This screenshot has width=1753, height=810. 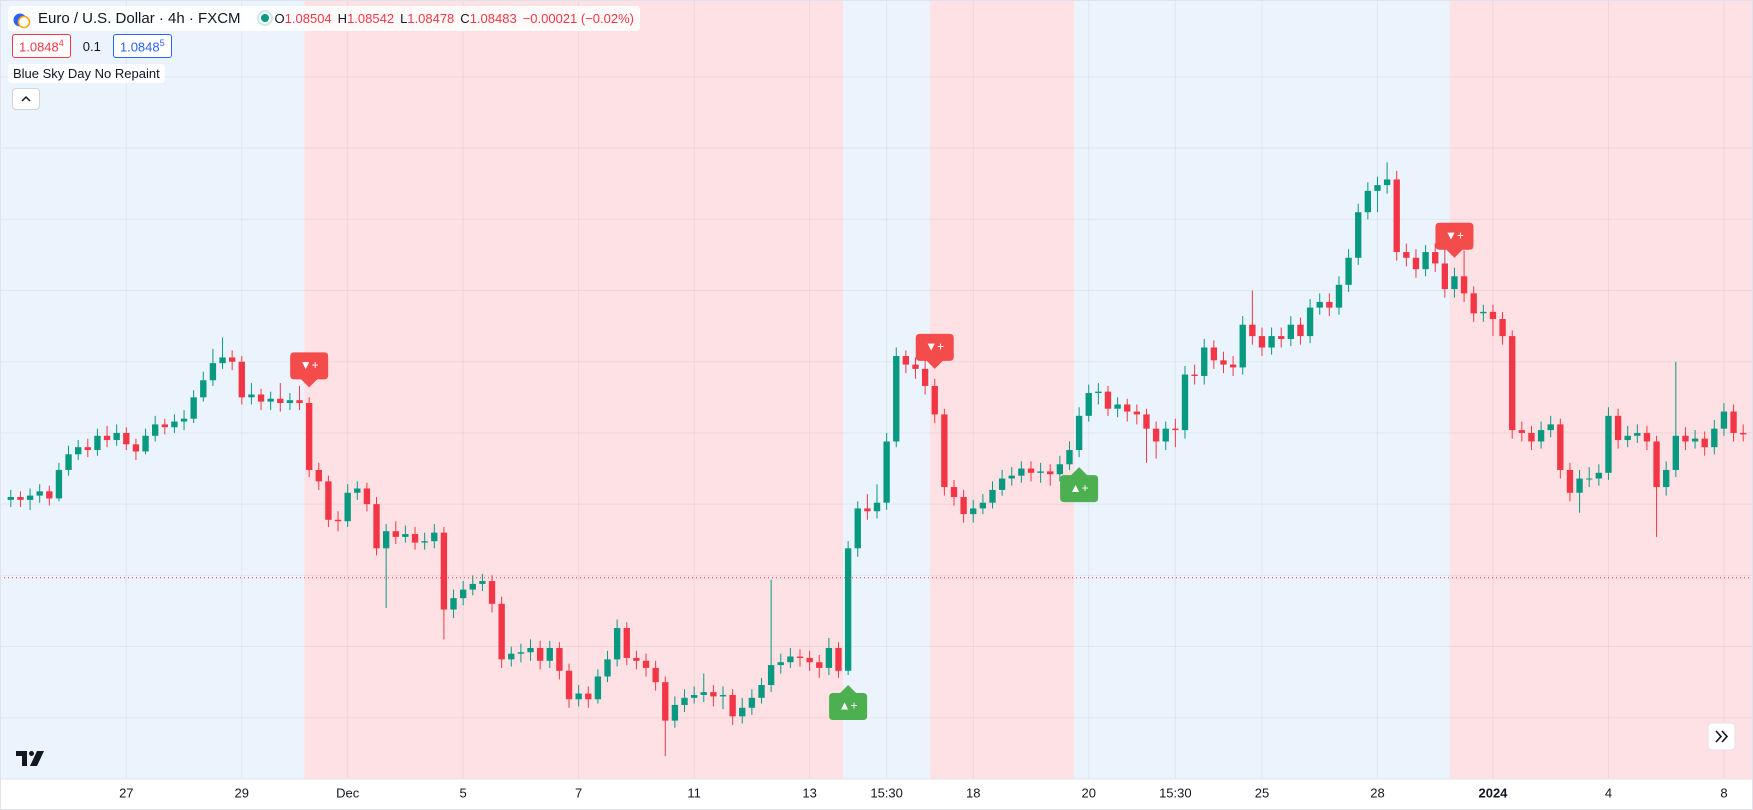 I want to click on price-box: 0.1, so click(x=92, y=46).